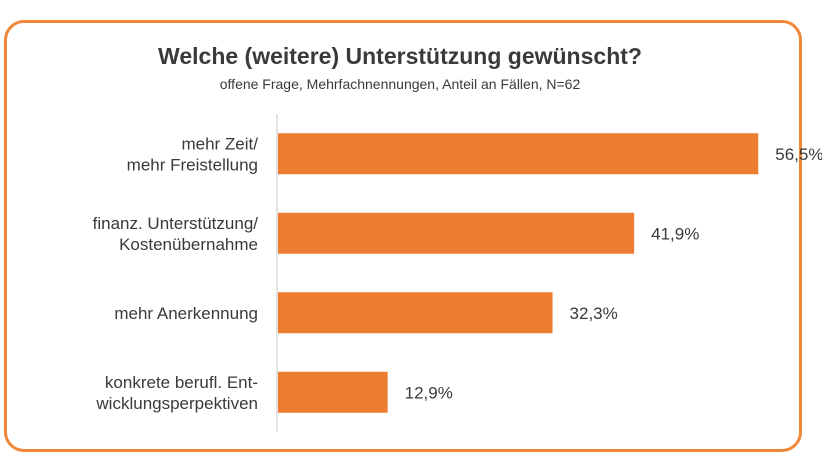  What do you see at coordinates (181, 382) in the screenshot?
I see `category-label-line: konkrete berufl. Ent-` at bounding box center [181, 382].